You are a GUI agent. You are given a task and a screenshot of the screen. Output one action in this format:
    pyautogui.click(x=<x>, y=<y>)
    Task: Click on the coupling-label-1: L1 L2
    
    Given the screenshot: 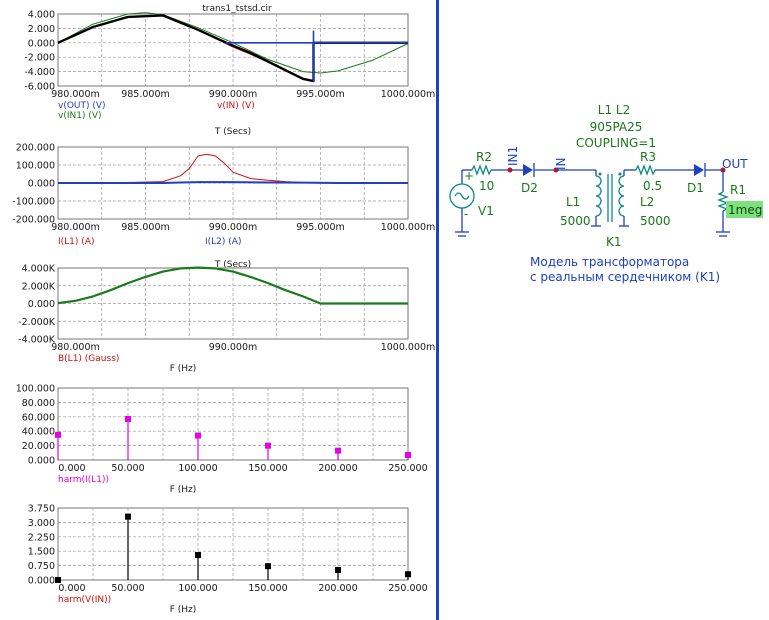 What is the action you would take?
    pyautogui.click(x=614, y=110)
    